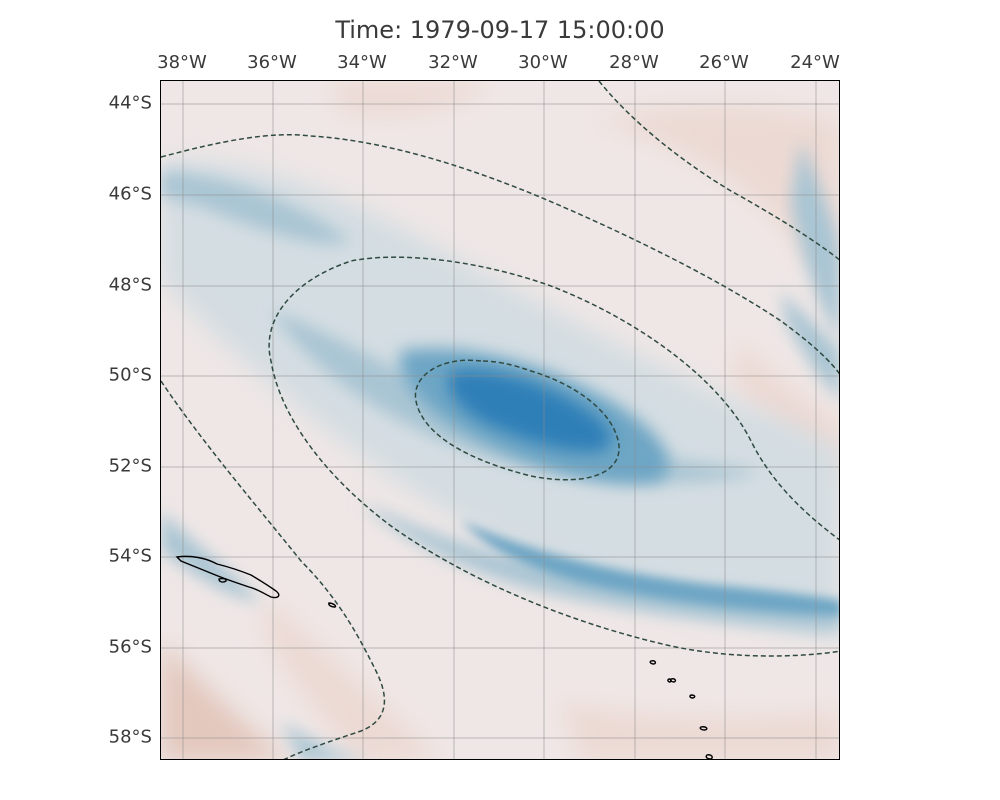 The image size is (1000, 800). Describe the element at coordinates (225, 700) in the screenshot. I see `positive-patch-southwest` at that location.